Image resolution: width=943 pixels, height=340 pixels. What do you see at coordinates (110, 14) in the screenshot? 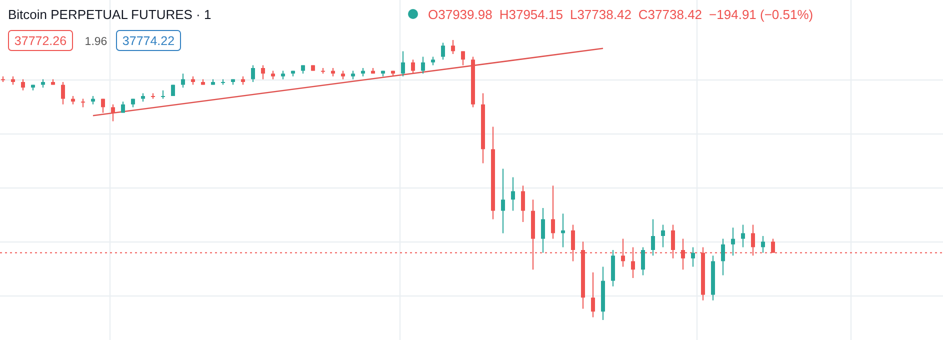
I see `chart-title: Bitcoin PERPETUAL FUTURES · 1` at bounding box center [110, 14].